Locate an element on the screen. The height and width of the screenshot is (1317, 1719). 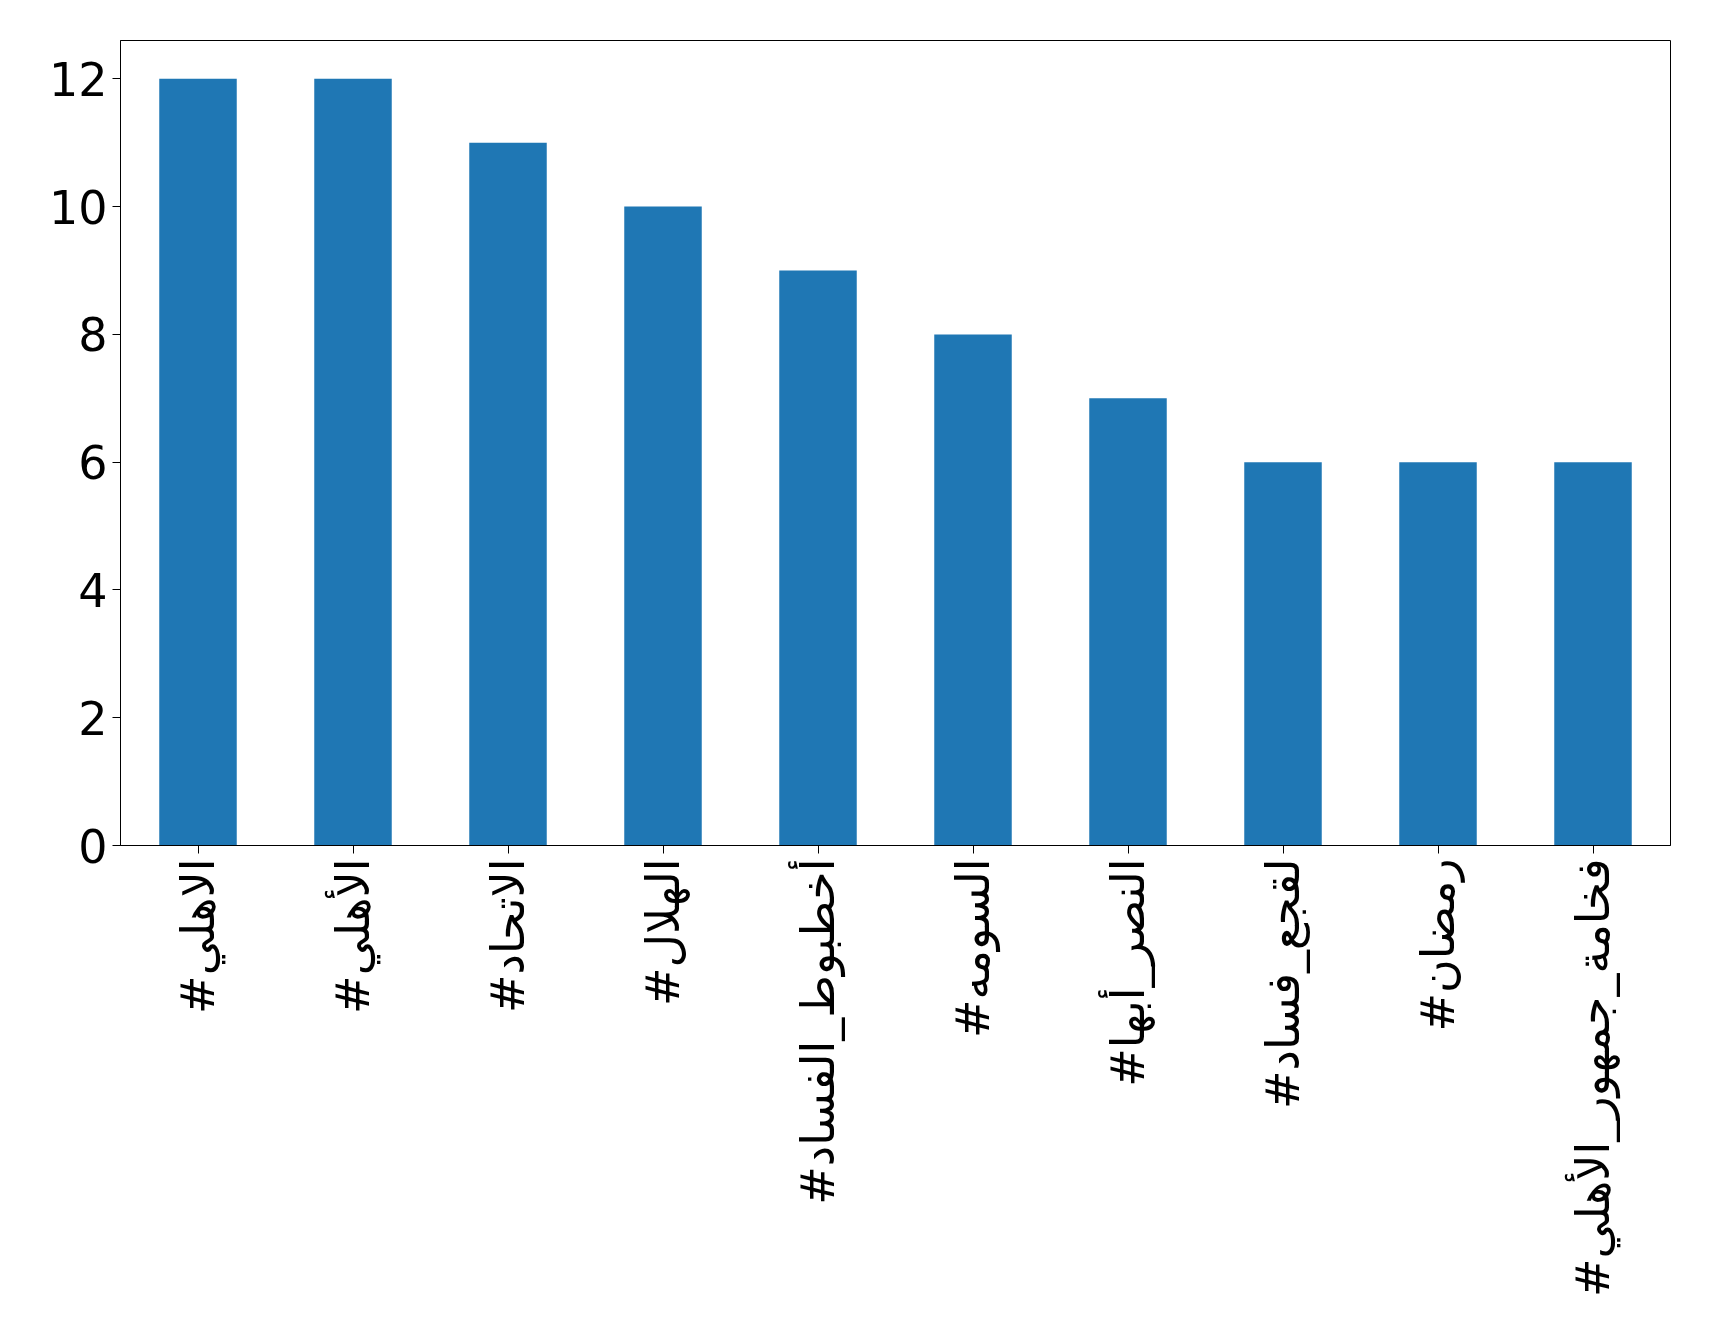
x-tick-label: #الاهلي is located at coordinates (198, 936).